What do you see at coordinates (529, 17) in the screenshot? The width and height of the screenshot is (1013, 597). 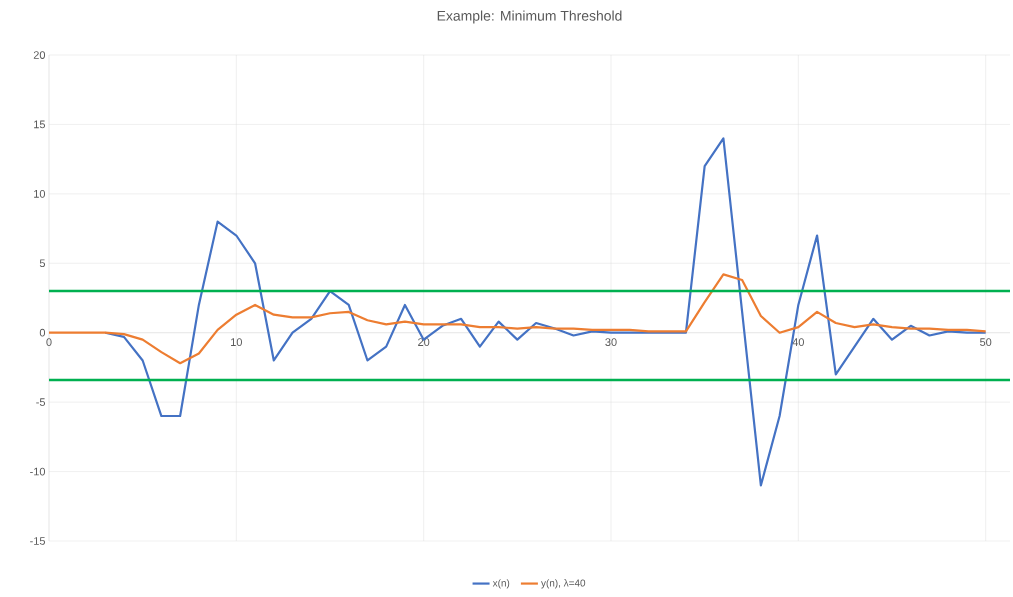 I see `chart-title: Example: Minimum Threshold` at bounding box center [529, 17].